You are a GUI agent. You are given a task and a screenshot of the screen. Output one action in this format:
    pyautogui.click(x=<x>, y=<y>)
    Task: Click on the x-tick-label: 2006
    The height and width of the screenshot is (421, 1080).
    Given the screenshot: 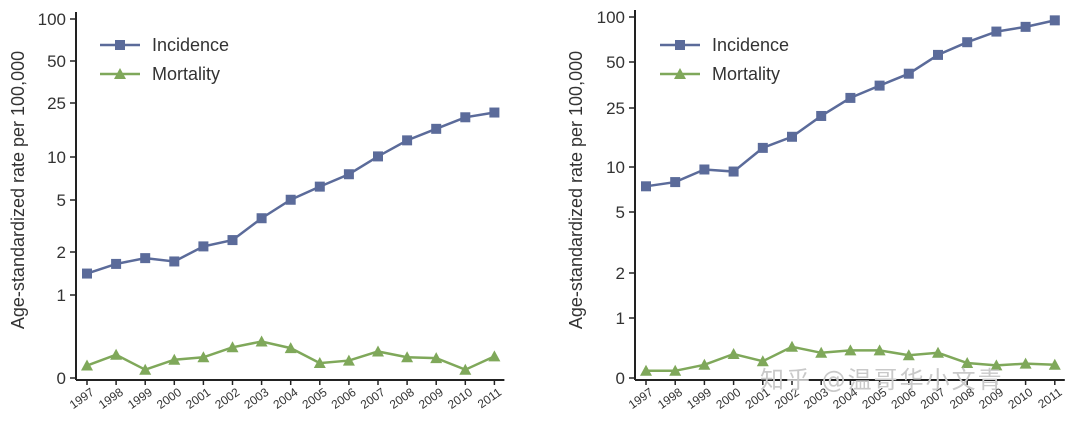 What is the action you would take?
    pyautogui.click(x=344, y=398)
    